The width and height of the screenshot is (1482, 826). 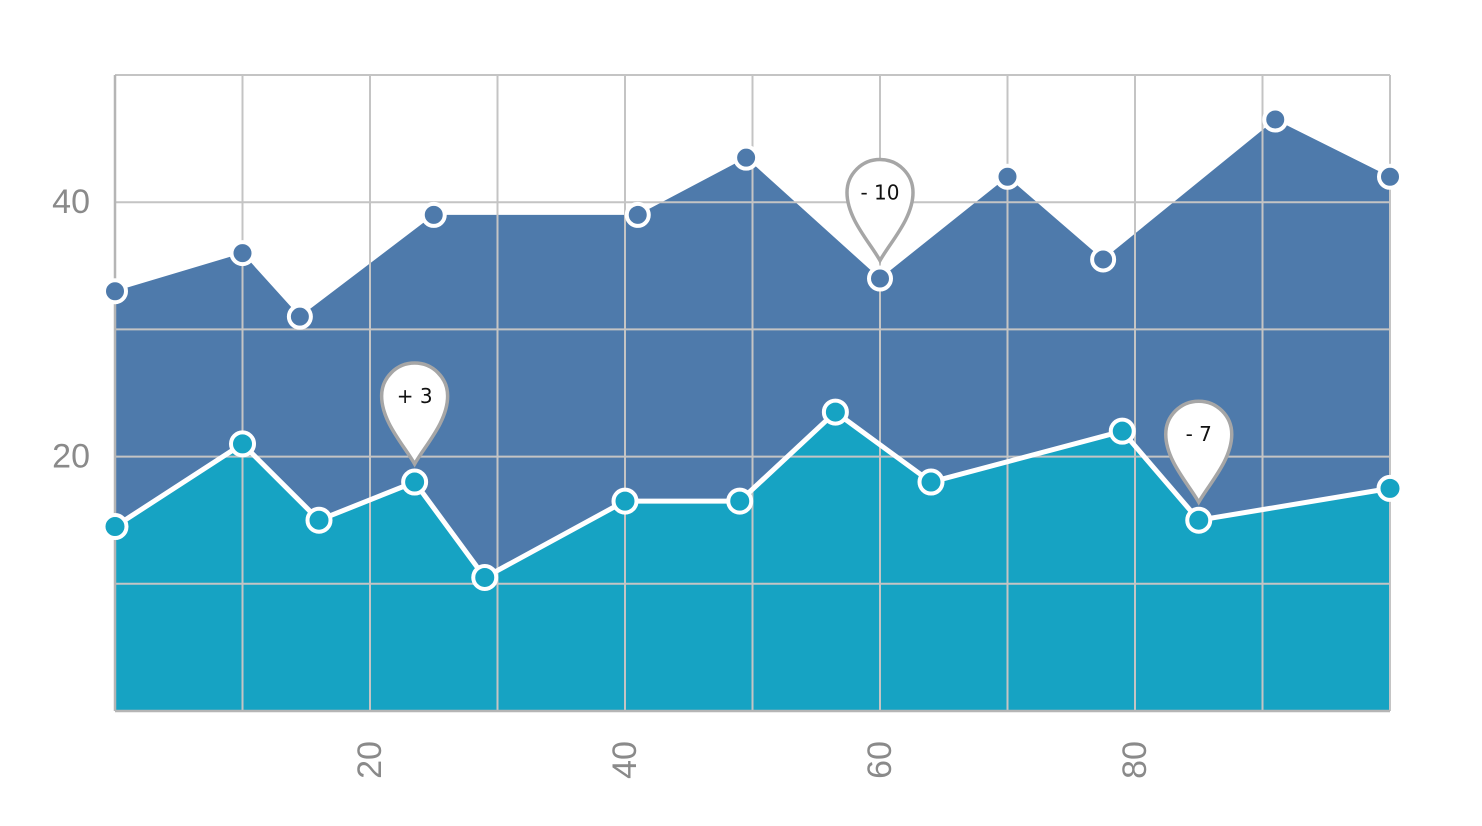 I want to click on x-axis-ticks: 20 40 60 80, so click(x=752, y=760).